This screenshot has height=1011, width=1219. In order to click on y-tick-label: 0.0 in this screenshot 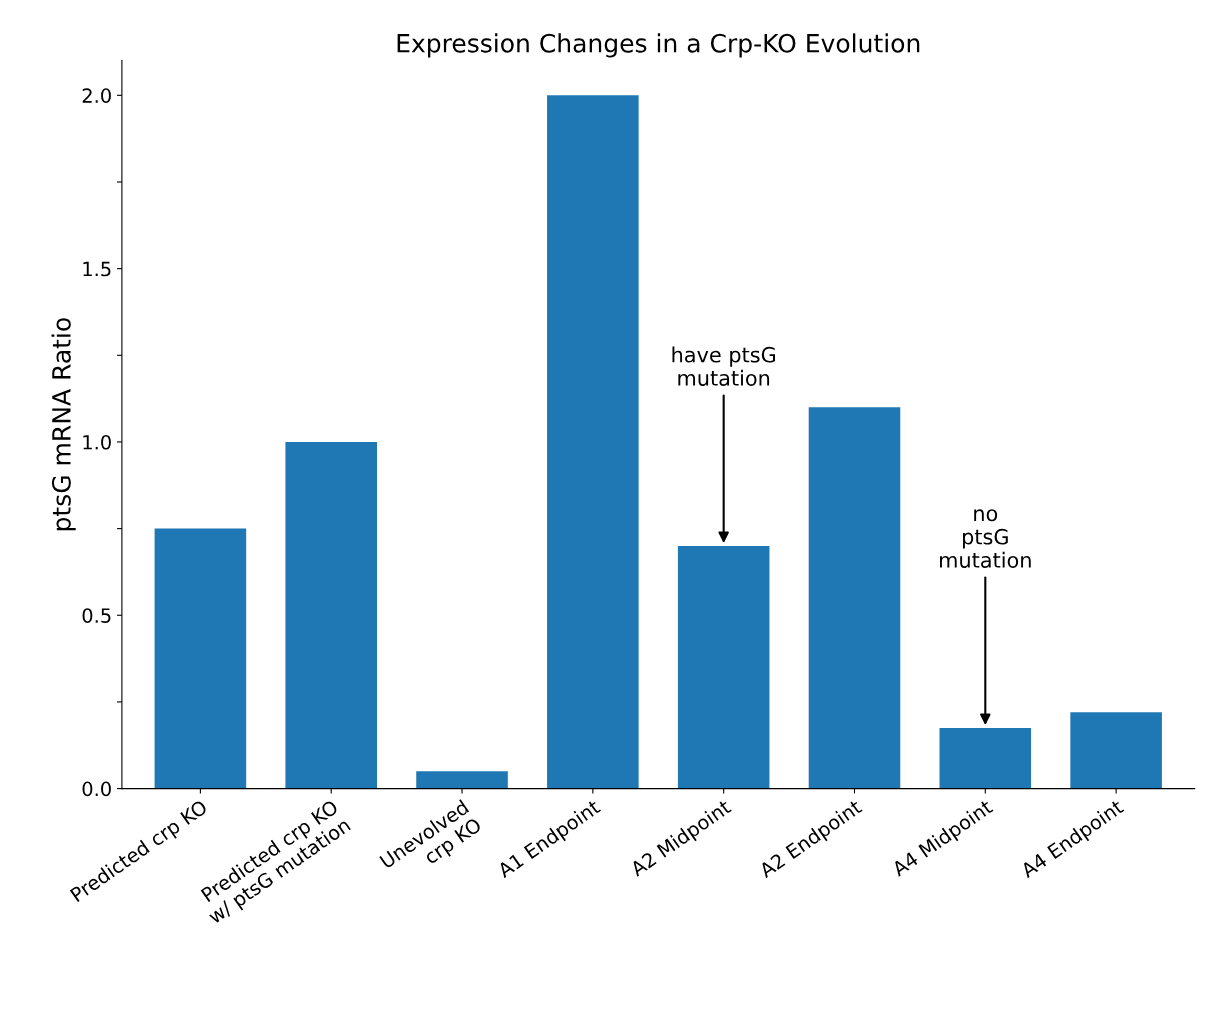, I will do `click(96, 789)`.